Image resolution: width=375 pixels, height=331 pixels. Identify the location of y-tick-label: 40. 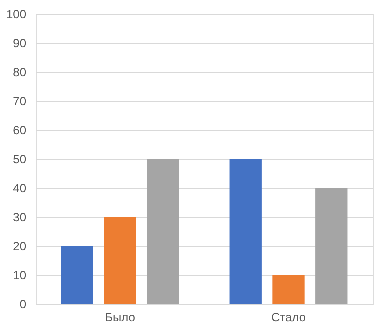
(20, 189).